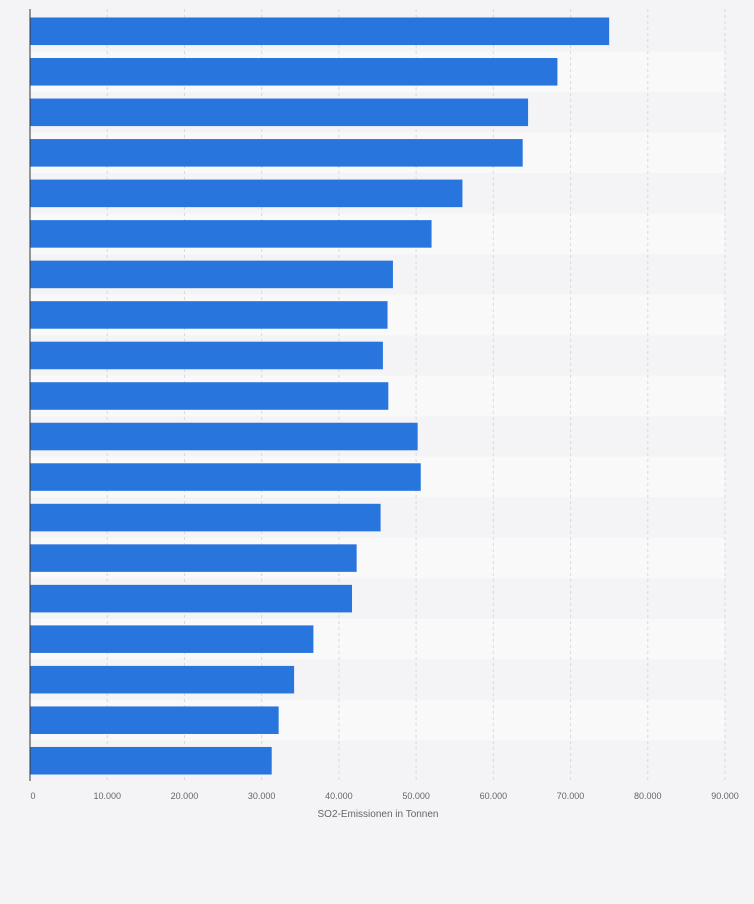 The width and height of the screenshot is (754, 904). Describe the element at coordinates (107, 796) in the screenshot. I see `x-tick-label: 10.000` at that location.